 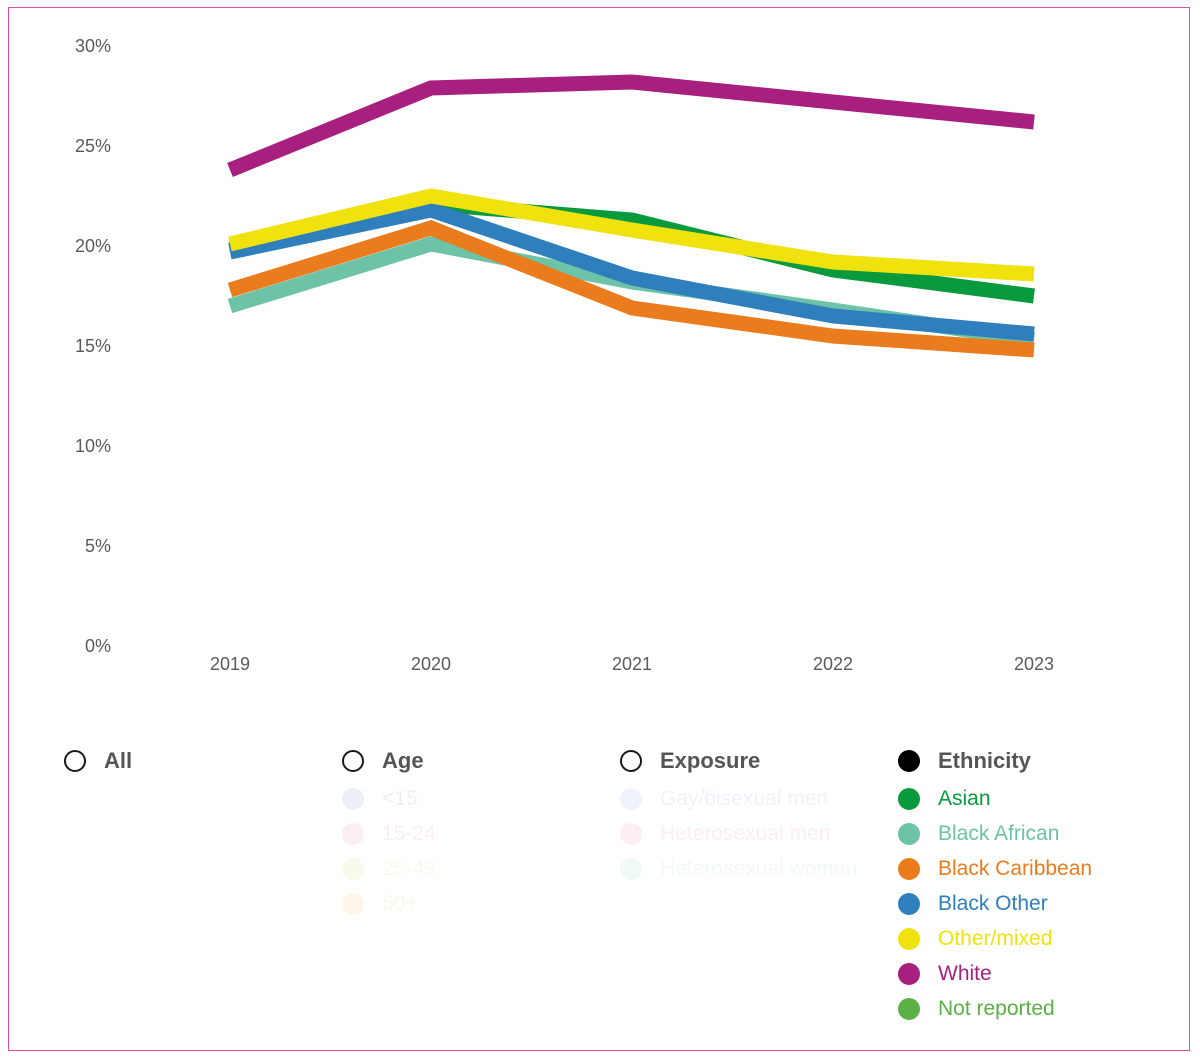 I want to click on legend-age: Age <15 15-24 25-49 50+, so click(x=467, y=831).